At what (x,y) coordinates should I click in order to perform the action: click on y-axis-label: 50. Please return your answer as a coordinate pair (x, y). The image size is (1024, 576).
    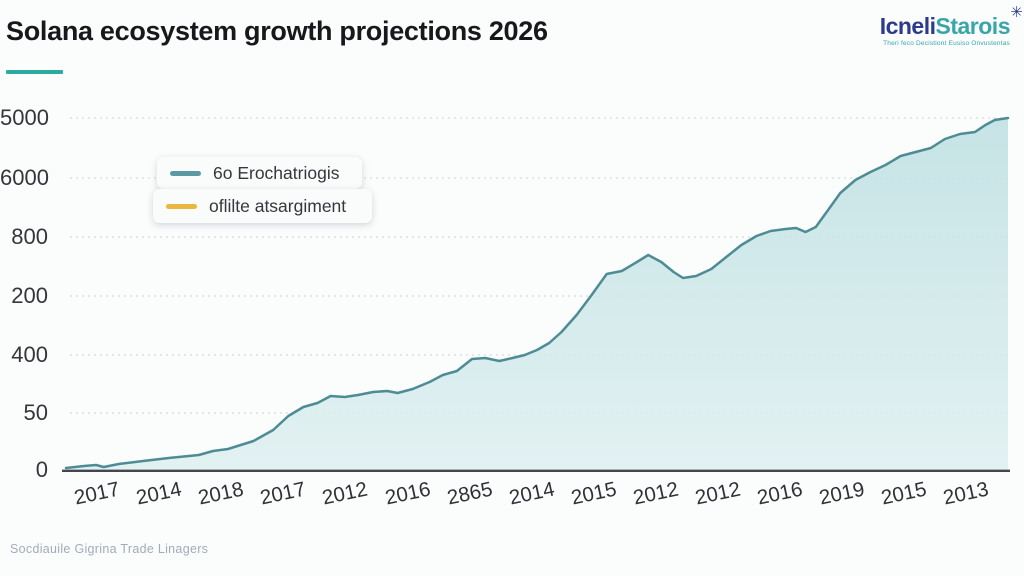
    Looking at the image, I should click on (35, 412).